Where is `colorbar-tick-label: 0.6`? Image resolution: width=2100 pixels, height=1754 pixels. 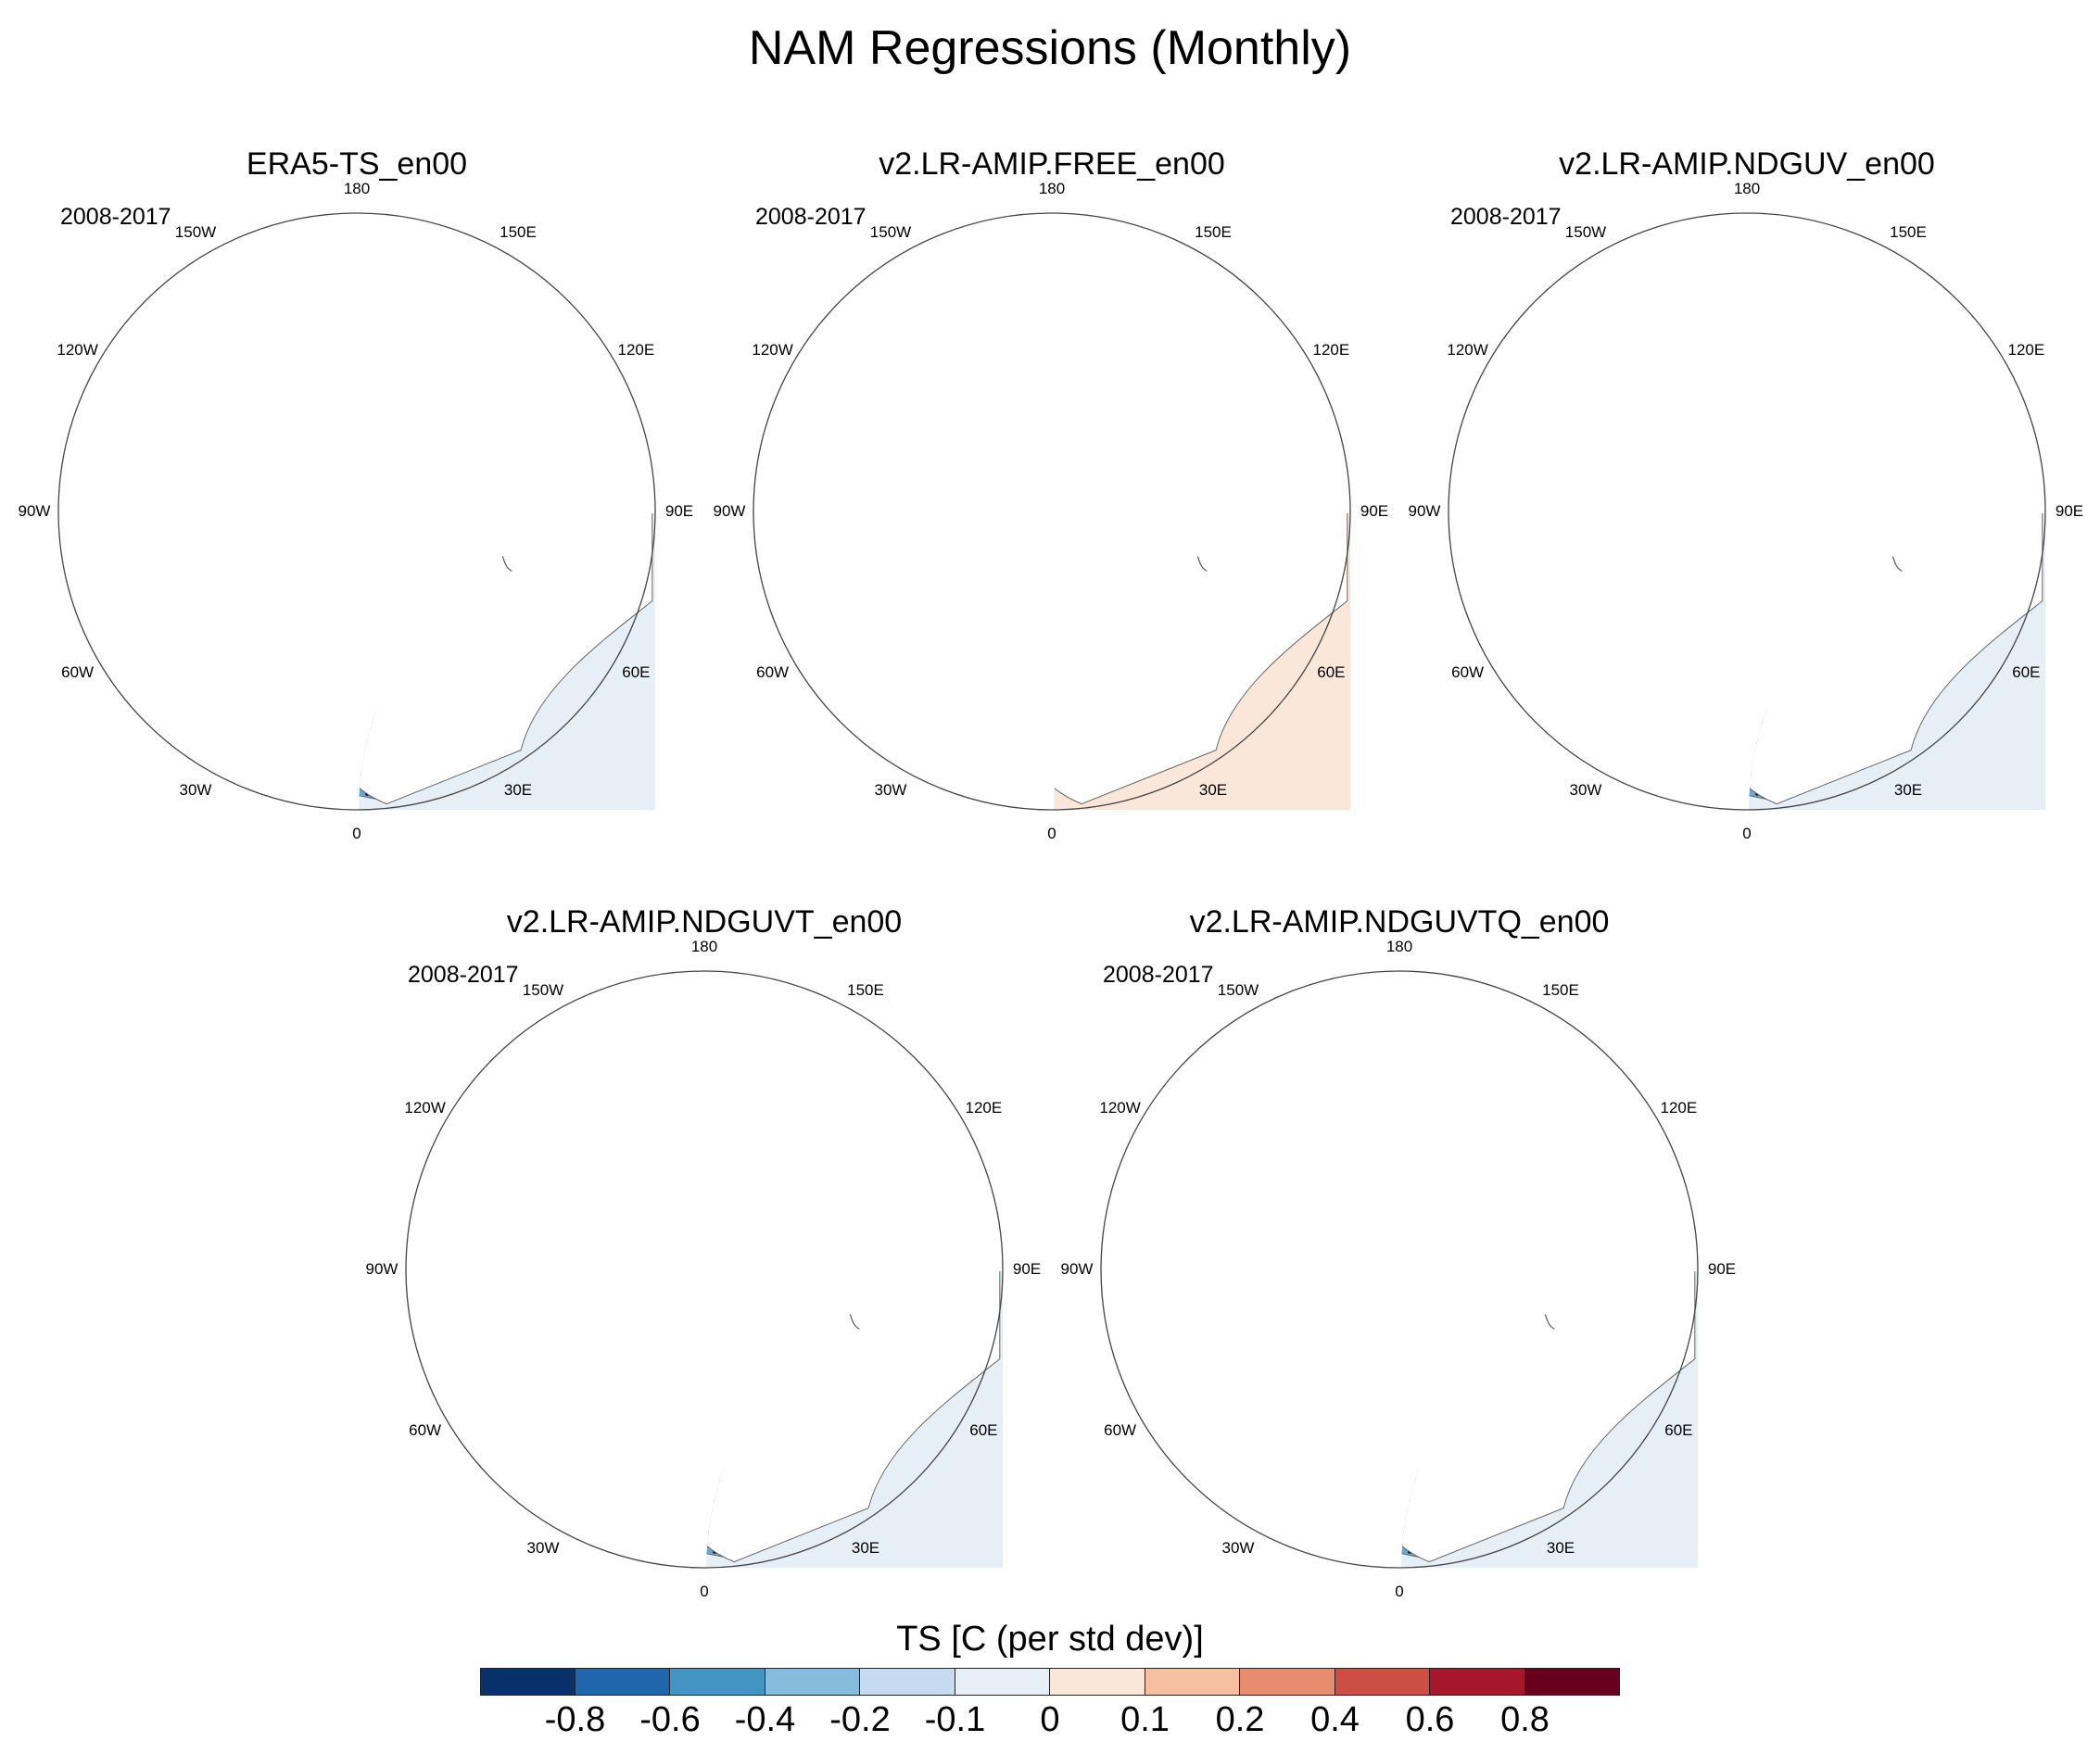
colorbar-tick-label: 0.6 is located at coordinates (1430, 1719).